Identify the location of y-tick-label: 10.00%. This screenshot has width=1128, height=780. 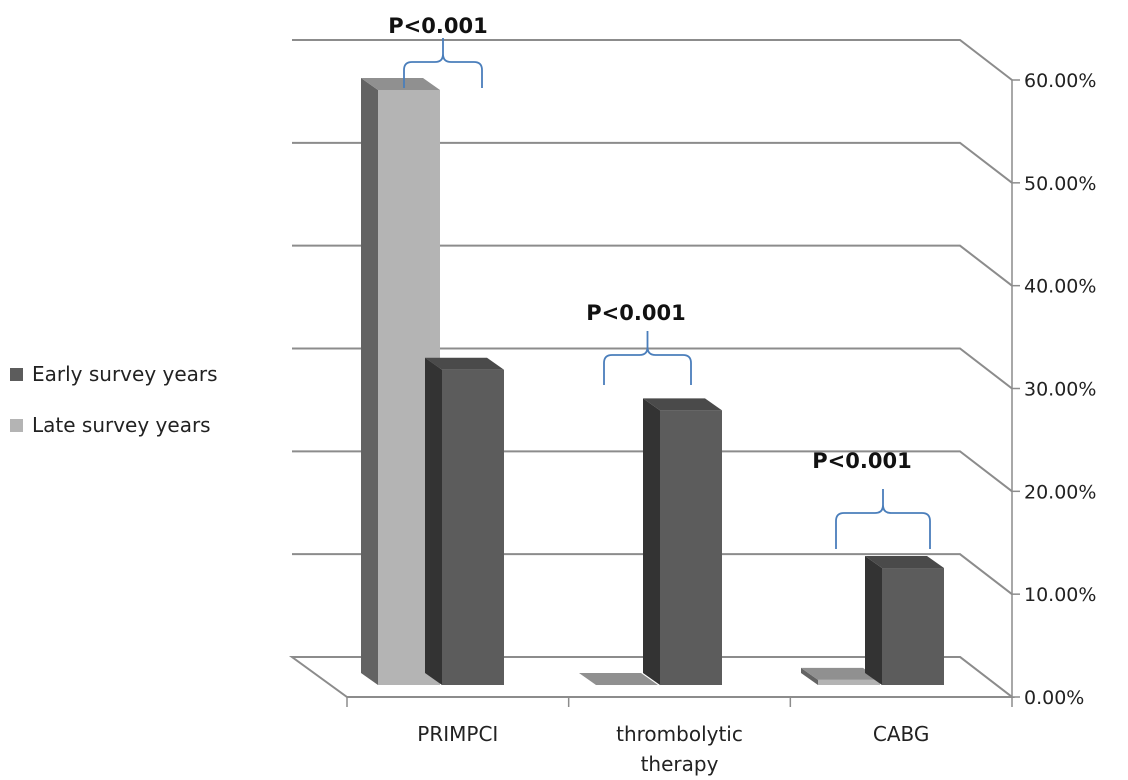
(1060, 595).